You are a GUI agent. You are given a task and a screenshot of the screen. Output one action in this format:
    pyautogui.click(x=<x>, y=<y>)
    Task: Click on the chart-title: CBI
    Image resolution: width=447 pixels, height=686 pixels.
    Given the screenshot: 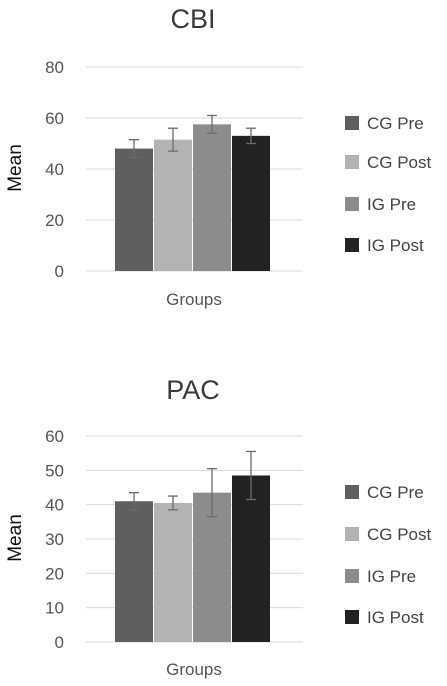 What is the action you would take?
    pyautogui.click(x=192, y=19)
    